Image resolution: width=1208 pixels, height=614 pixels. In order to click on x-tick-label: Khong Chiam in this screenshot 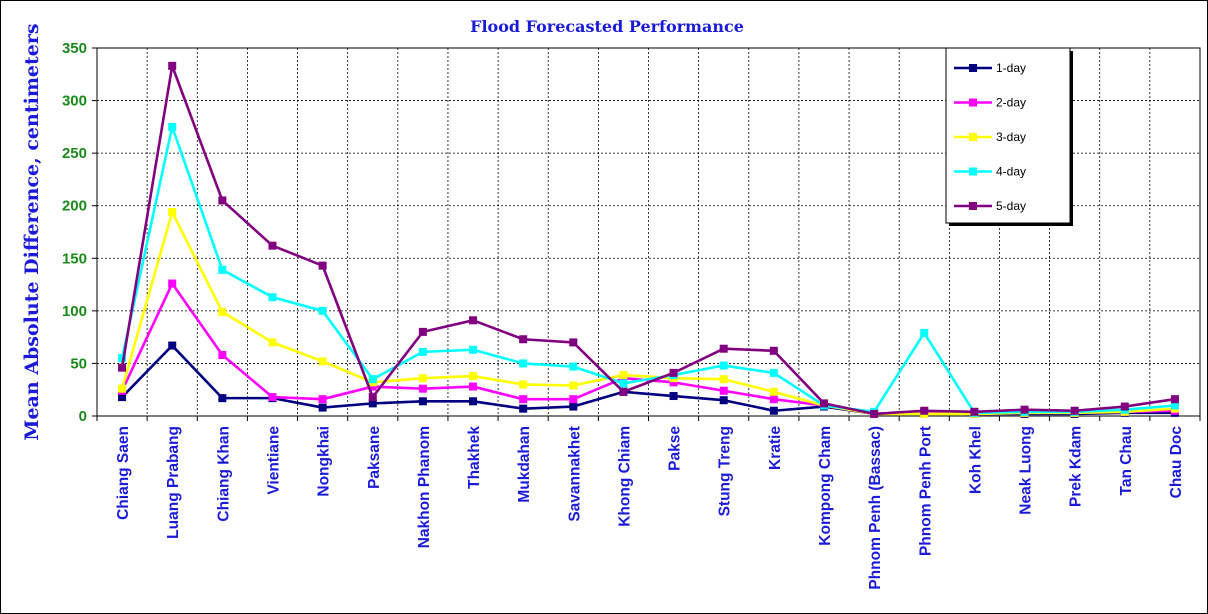, I will do `click(624, 476)`.